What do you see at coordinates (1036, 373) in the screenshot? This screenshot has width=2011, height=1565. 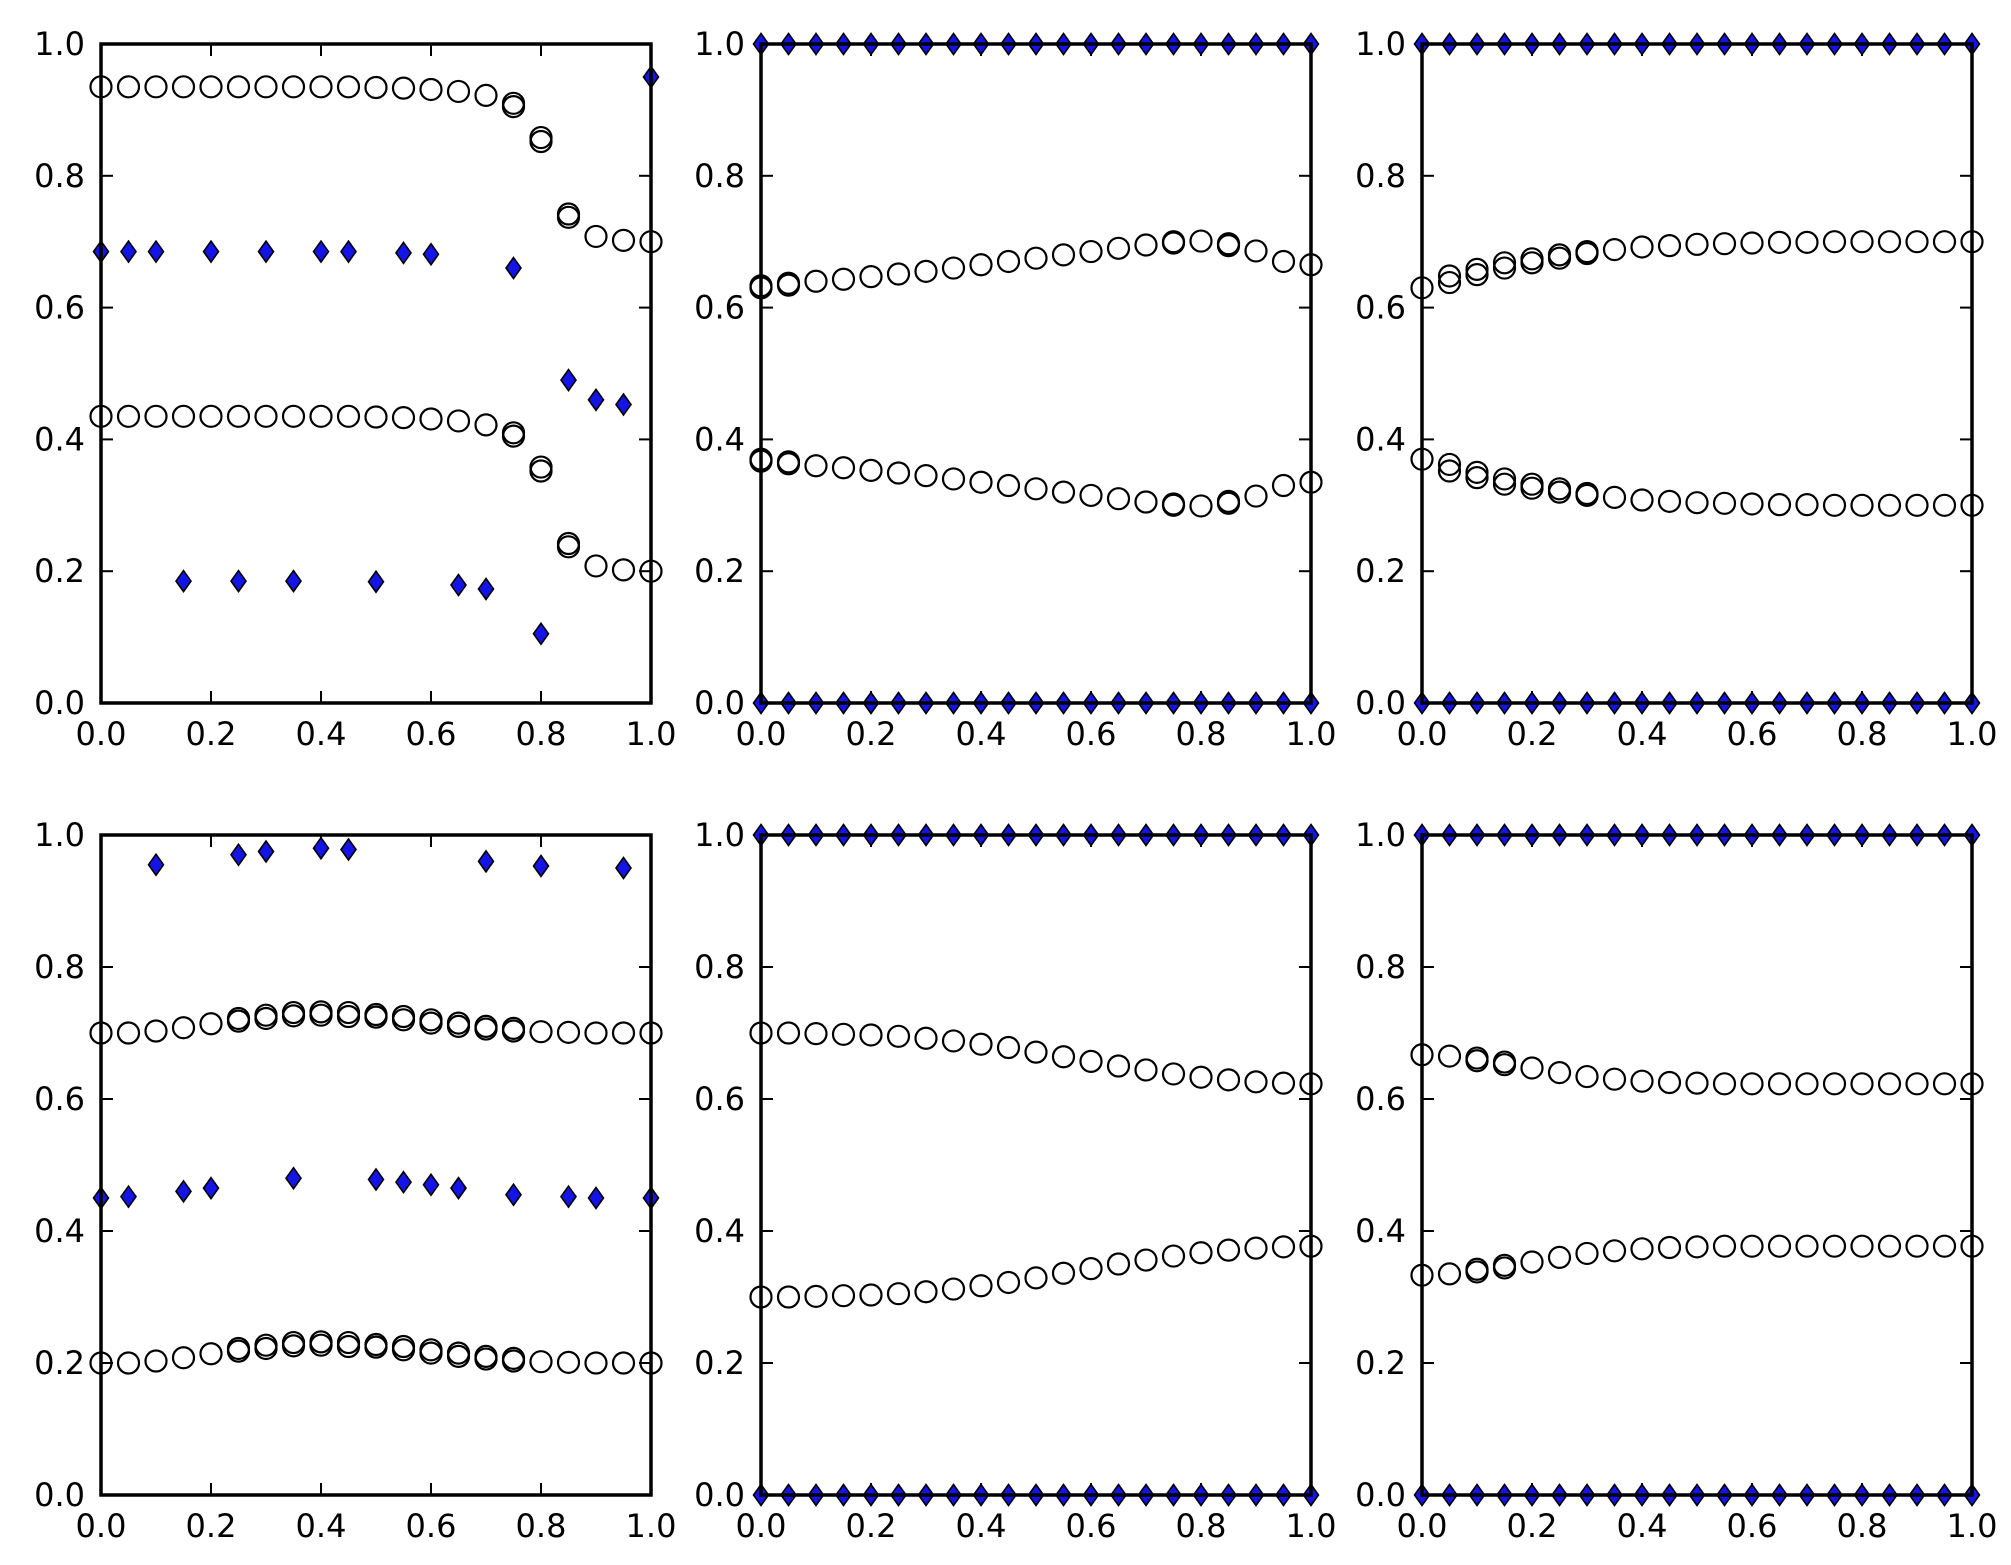 I see `axes-frame` at bounding box center [1036, 373].